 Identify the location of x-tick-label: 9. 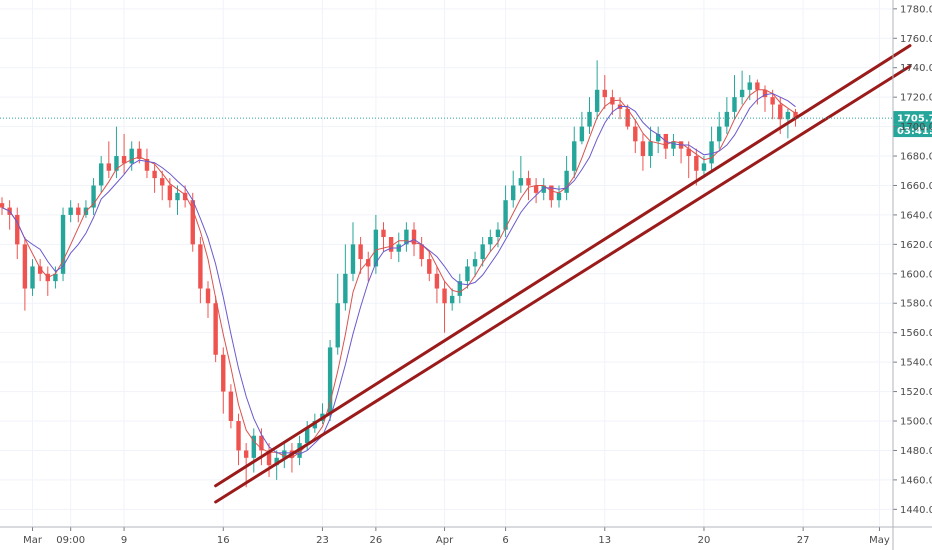
(124, 540).